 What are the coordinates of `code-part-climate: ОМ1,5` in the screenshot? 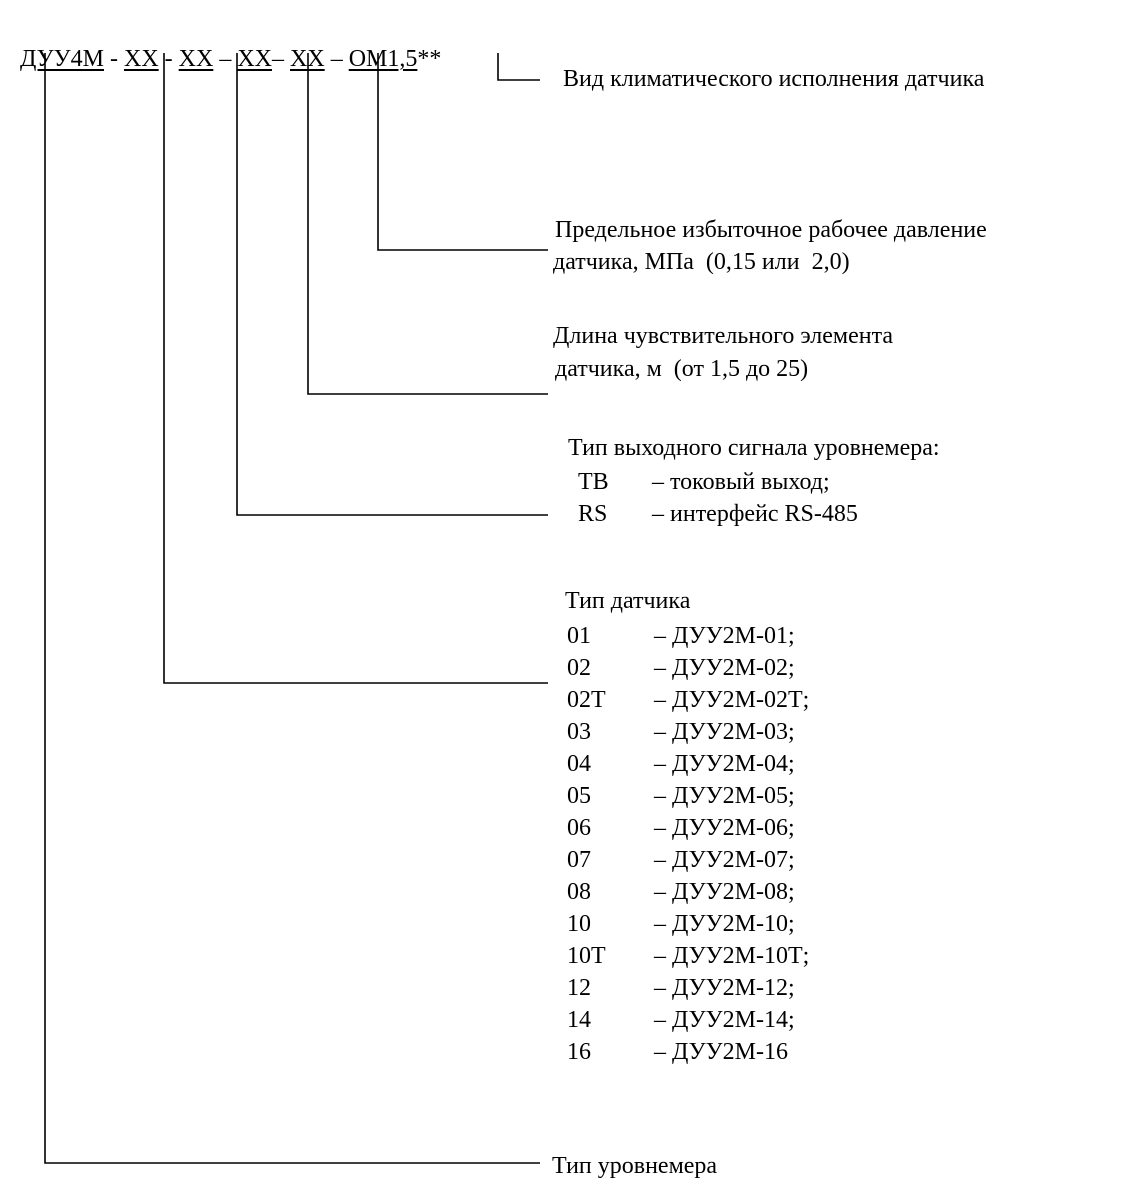 It's located at (383, 59).